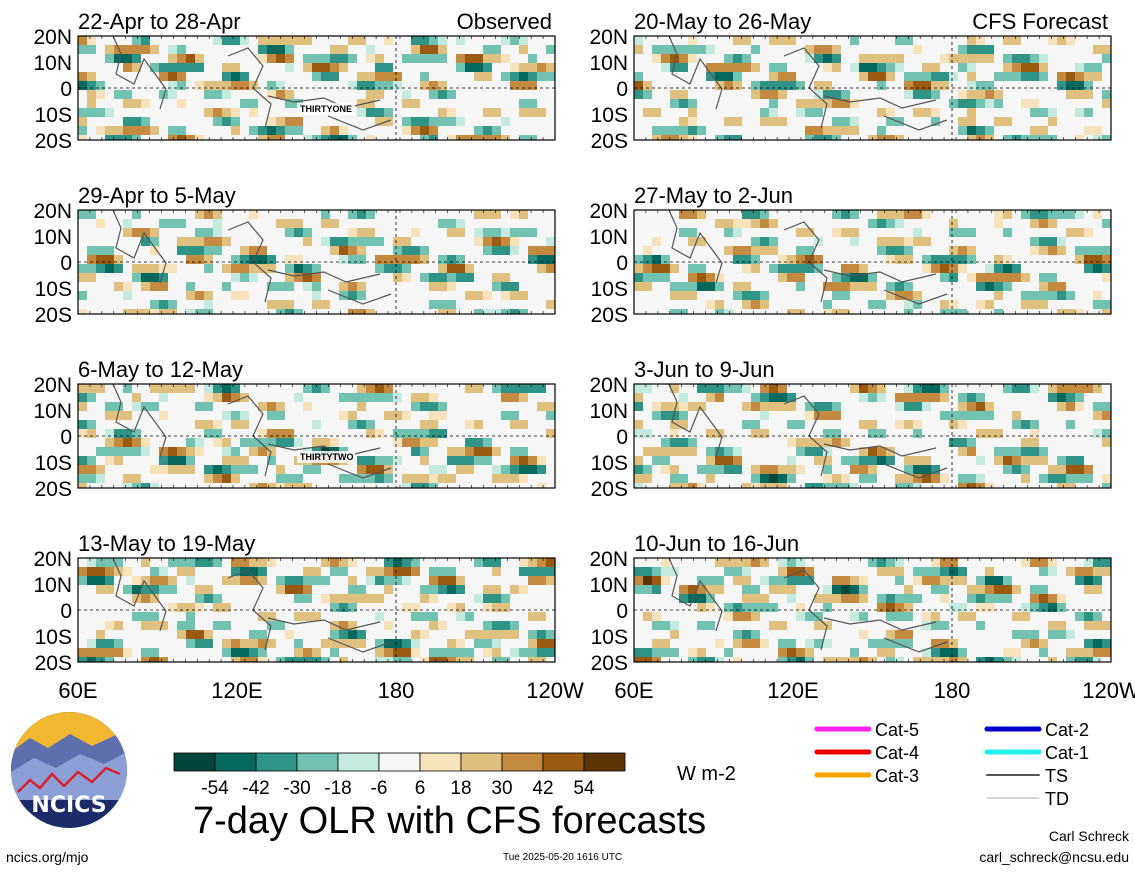  What do you see at coordinates (555, 690) in the screenshot?
I see `lon-tick-label: 120W` at bounding box center [555, 690].